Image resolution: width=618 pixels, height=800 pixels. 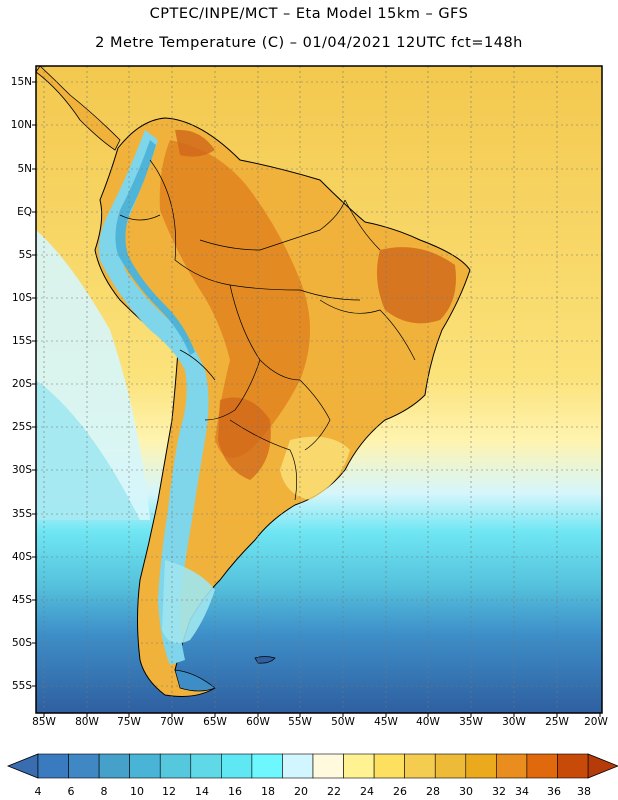 What do you see at coordinates (78, 108) in the screenshot?
I see `central-america-land` at bounding box center [78, 108].